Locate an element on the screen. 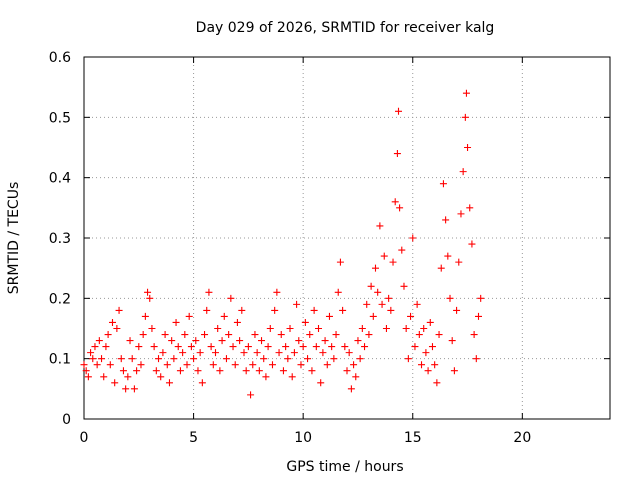 This screenshot has height=480, width=640. y-tick-label: 0.1 is located at coordinates (60, 360).